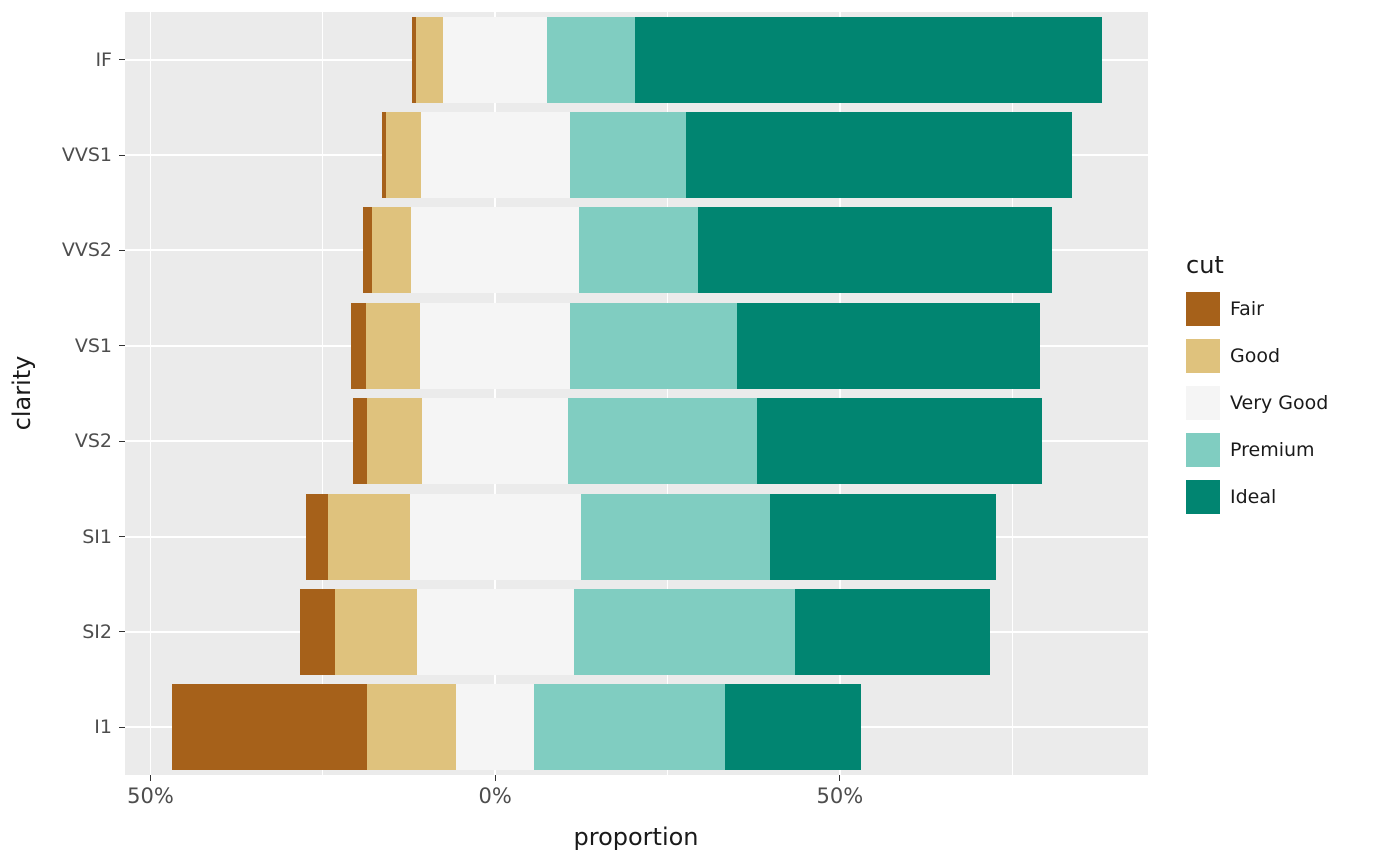  What do you see at coordinates (875, 250) in the screenshot?
I see `bar-segment-vvs2-ideal` at bounding box center [875, 250].